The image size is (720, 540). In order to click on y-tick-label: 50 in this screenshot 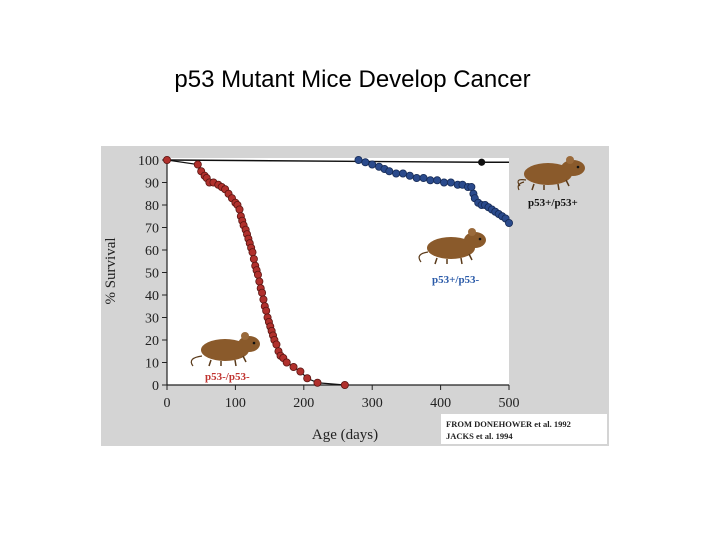, I will do `click(152, 274)`.